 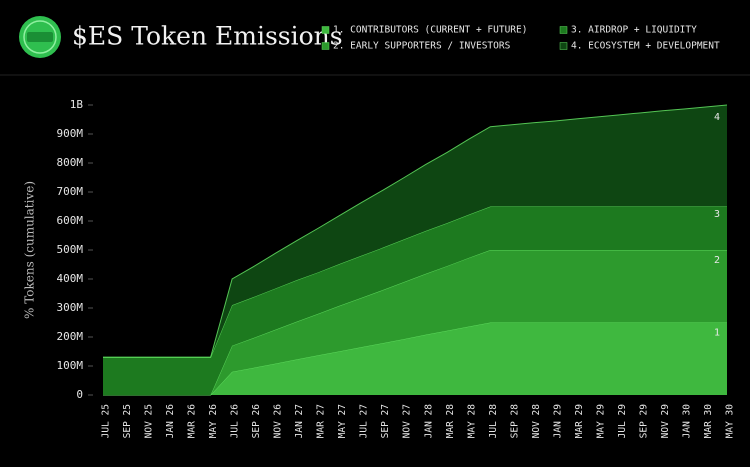 What do you see at coordinates (70, 162) in the screenshot?
I see `y-tick-label: 800M` at bounding box center [70, 162].